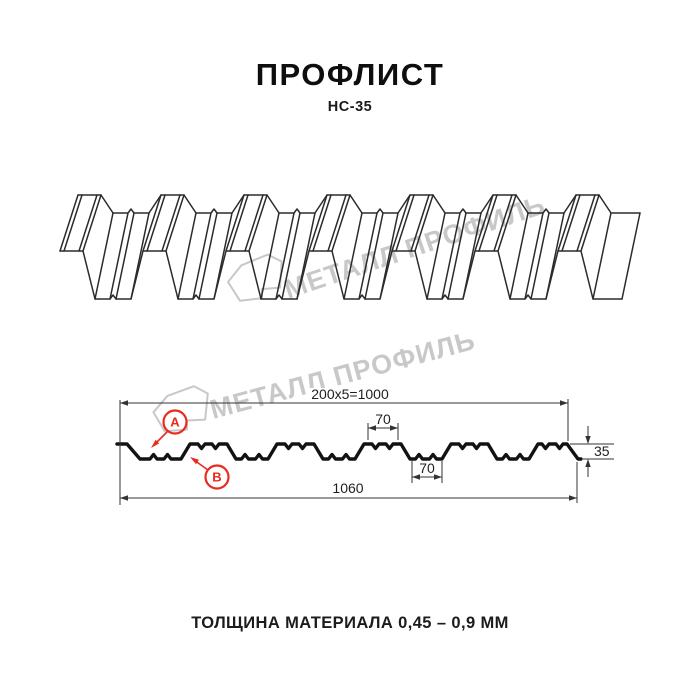 The image size is (700, 700). Describe the element at coordinates (350, 107) in the screenshot. I see `profile-model: НС-35` at that location.